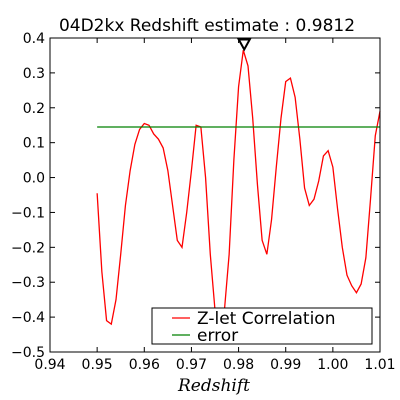  What do you see at coordinates (332, 365) in the screenshot?
I see `x-tick-label: 1.00` at bounding box center [332, 365].